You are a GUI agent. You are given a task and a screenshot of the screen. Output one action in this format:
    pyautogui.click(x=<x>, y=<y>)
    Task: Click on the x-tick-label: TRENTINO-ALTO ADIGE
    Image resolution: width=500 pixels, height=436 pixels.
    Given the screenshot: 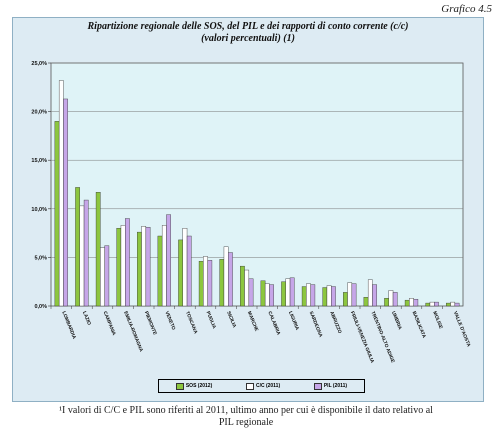 What is the action you would take?
    pyautogui.click(x=382, y=338)
    